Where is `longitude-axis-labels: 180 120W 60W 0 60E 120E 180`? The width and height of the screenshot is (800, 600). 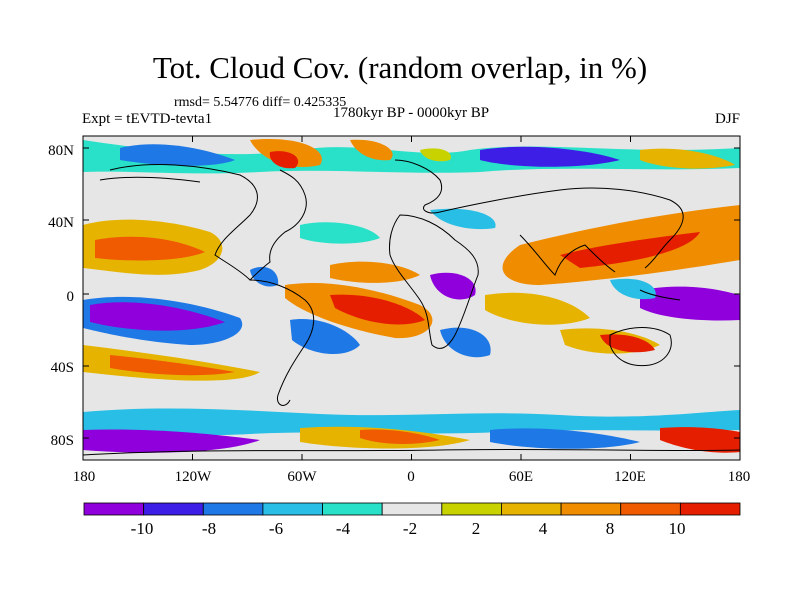 longitude-axis-labels: 180 120W 60W 0 60E 120E 180 is located at coordinates (412, 477).